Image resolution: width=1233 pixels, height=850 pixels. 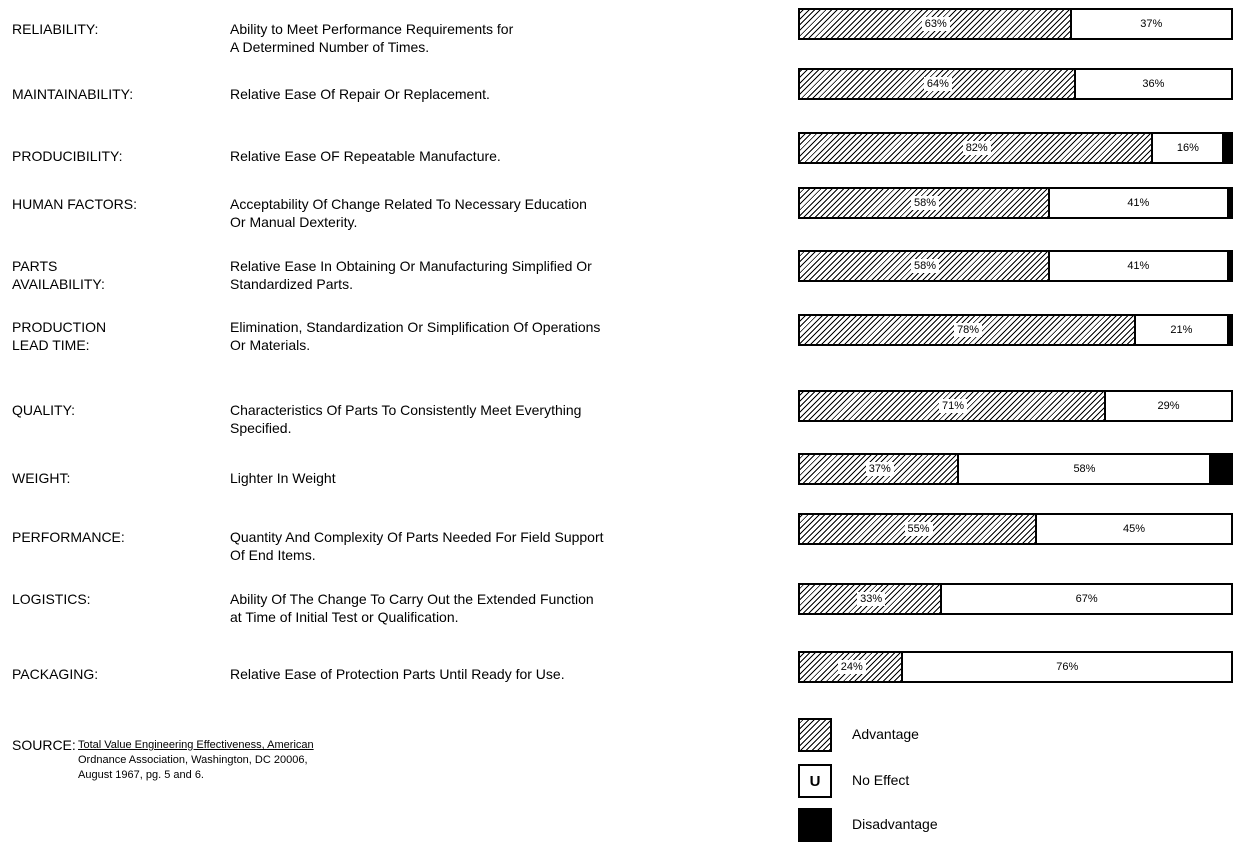 What do you see at coordinates (44, 745) in the screenshot?
I see `source-label: SOURCE:` at bounding box center [44, 745].